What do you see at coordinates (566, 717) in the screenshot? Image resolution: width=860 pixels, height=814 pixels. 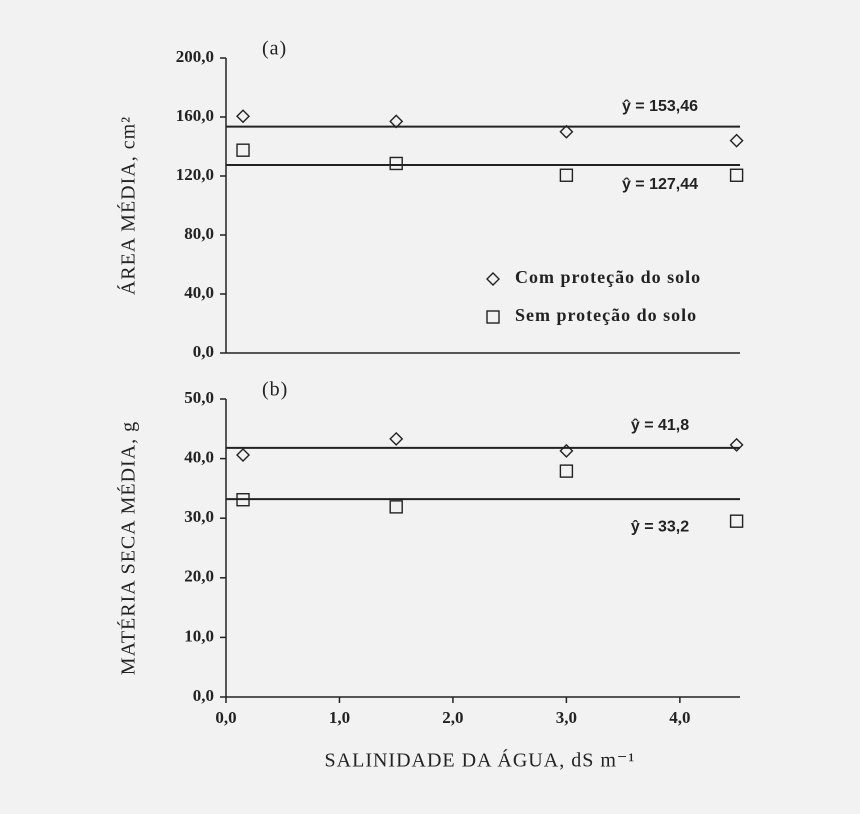 I see `x-tick-label: 3,0` at bounding box center [566, 717].